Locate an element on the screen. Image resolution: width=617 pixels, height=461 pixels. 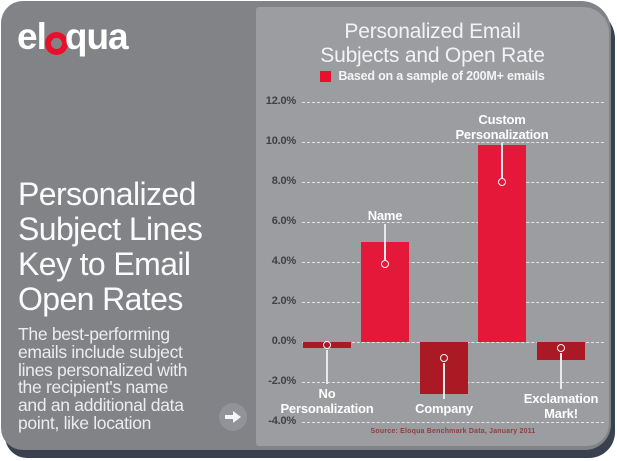
chart-legend: Based on a sample of 200M+ emails is located at coordinates (432, 76).